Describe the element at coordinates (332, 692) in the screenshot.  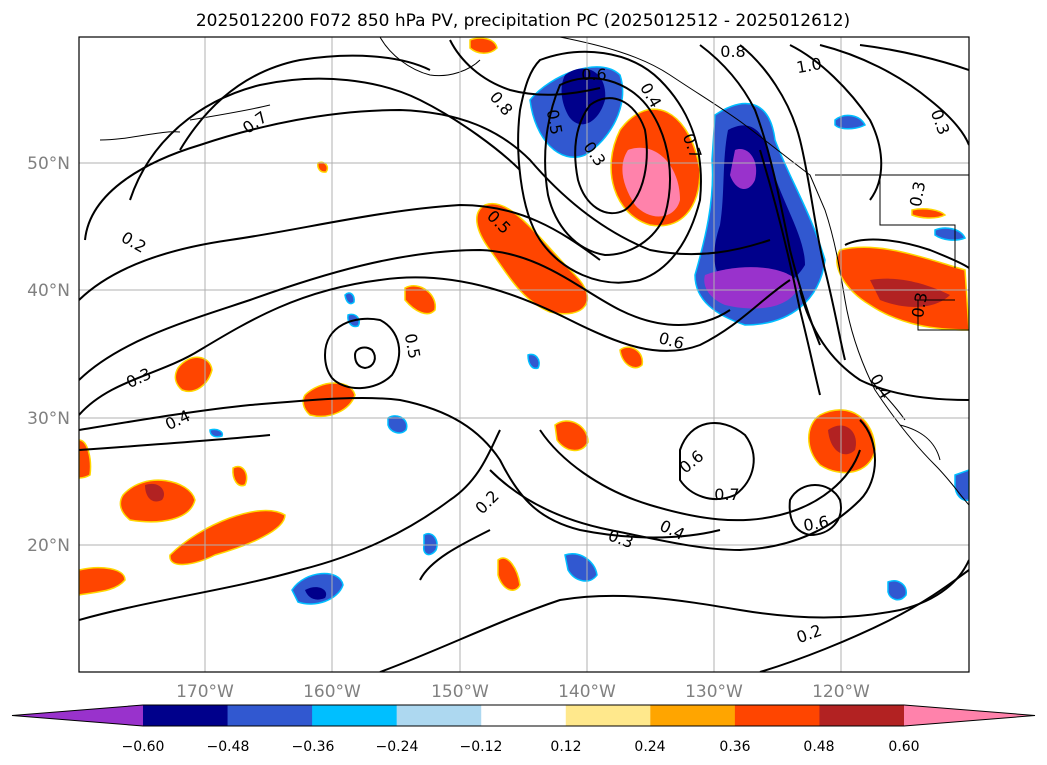
I see `lon-tick-label: 160°W` at that location.